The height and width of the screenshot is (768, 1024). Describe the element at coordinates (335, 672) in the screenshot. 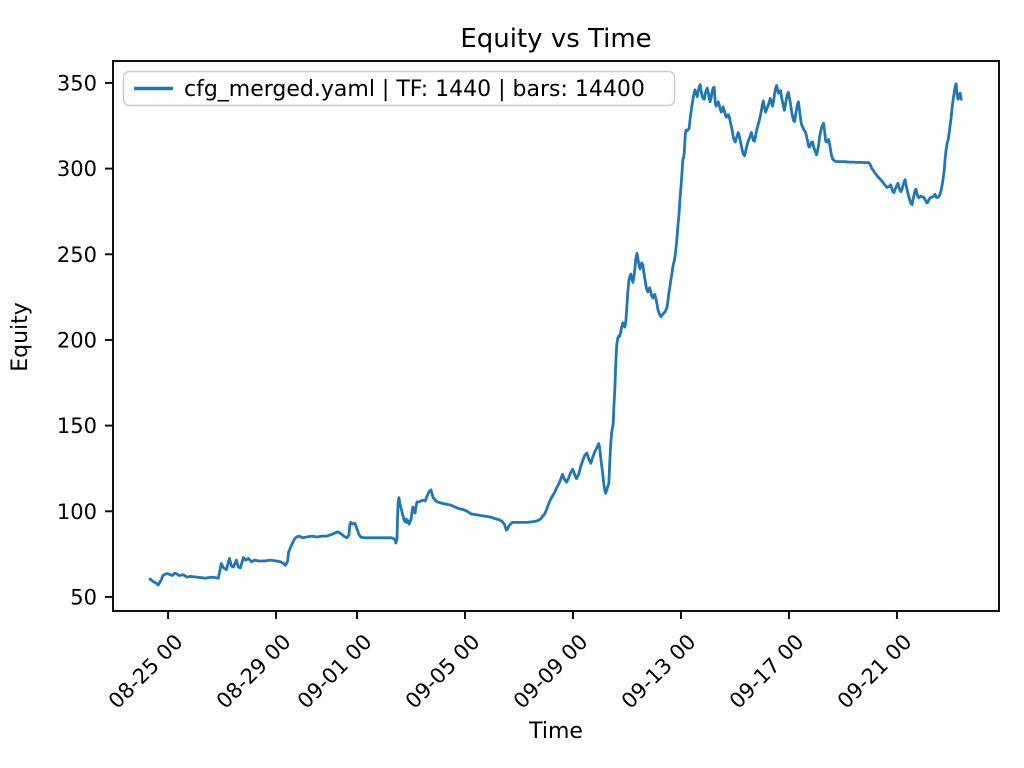

I see `x-tick-label: 09-01 00` at that location.